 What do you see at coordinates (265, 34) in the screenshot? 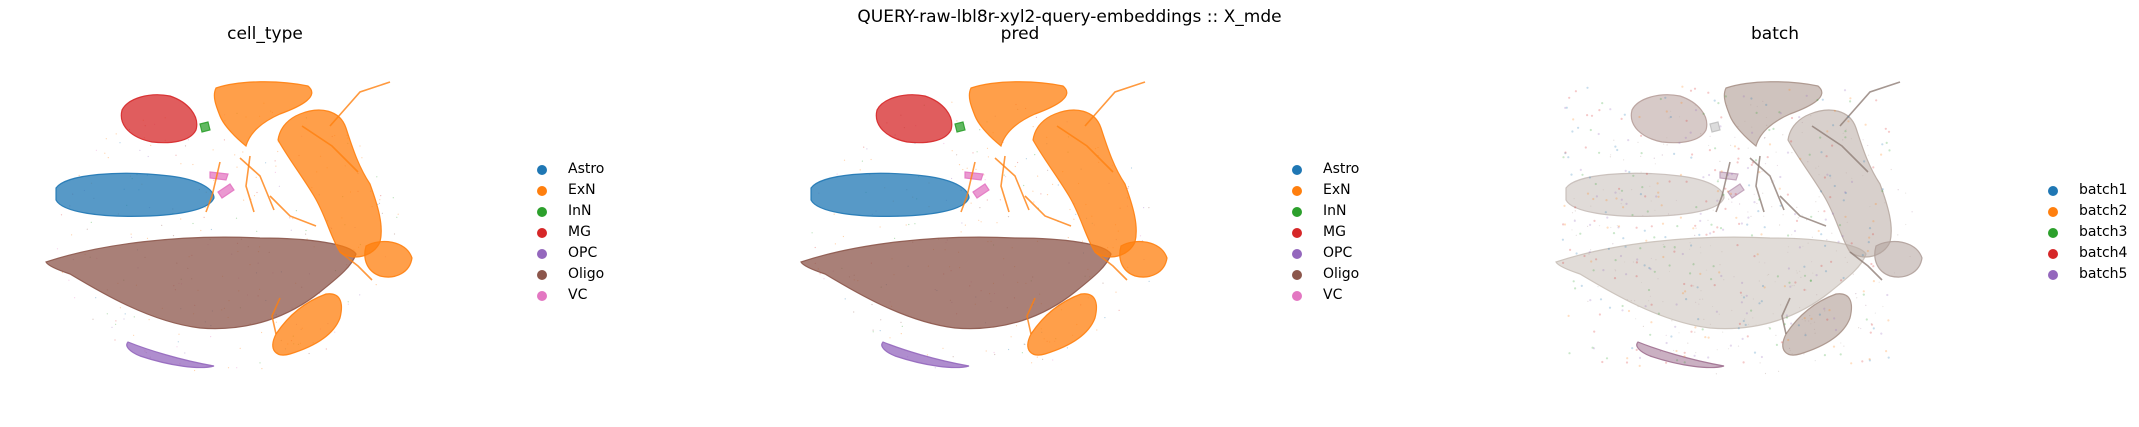
I see `panel-title-cell_type: cell_type` at bounding box center [265, 34].